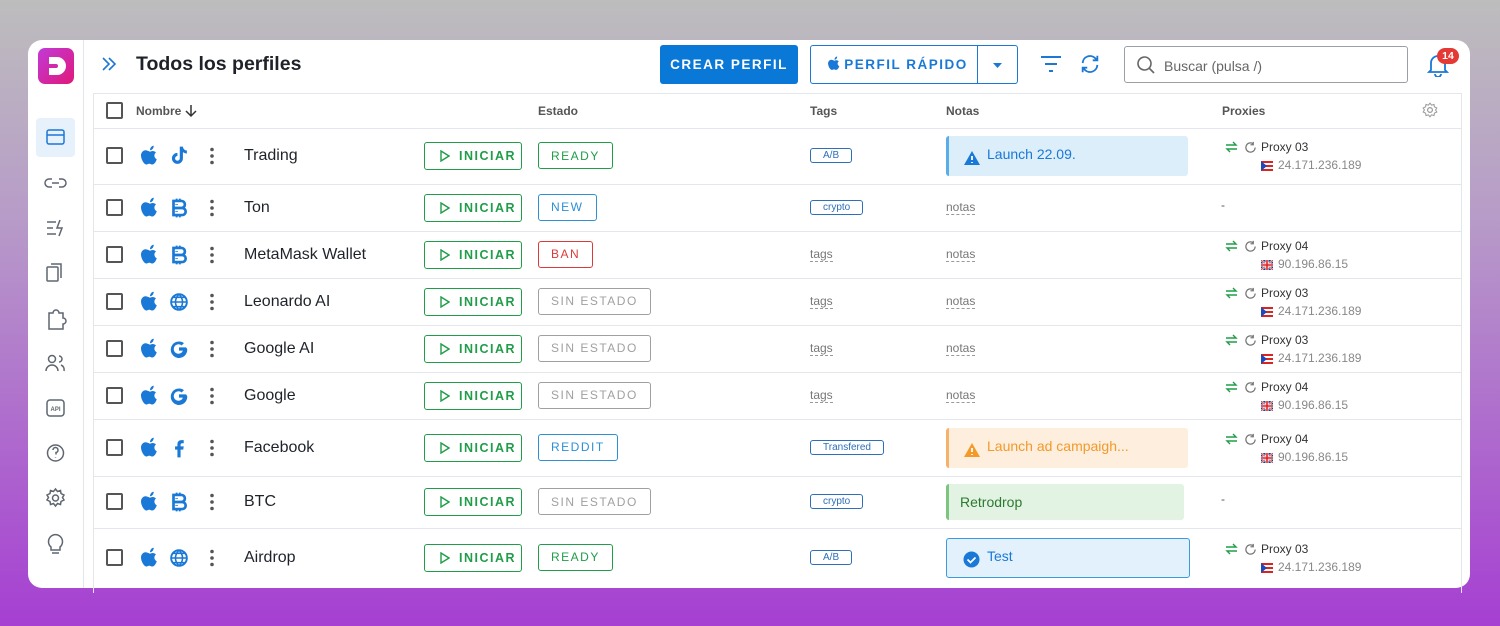 The image size is (1500, 626). I want to click on status-badge: READY, so click(575, 155).